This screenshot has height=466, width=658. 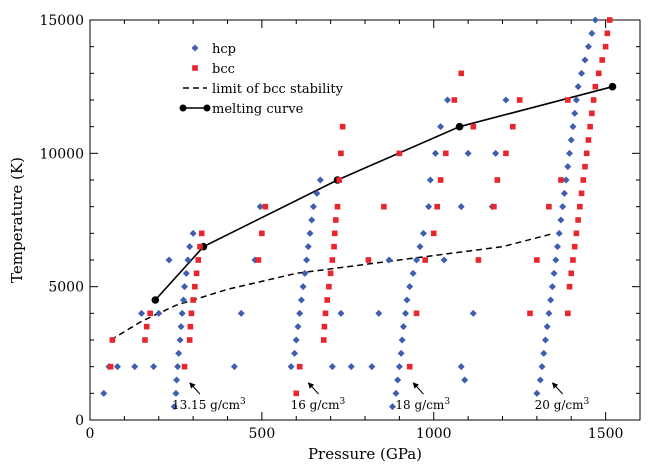 What do you see at coordinates (61, 154) in the screenshot?
I see `y-tick-label: 10000` at bounding box center [61, 154].